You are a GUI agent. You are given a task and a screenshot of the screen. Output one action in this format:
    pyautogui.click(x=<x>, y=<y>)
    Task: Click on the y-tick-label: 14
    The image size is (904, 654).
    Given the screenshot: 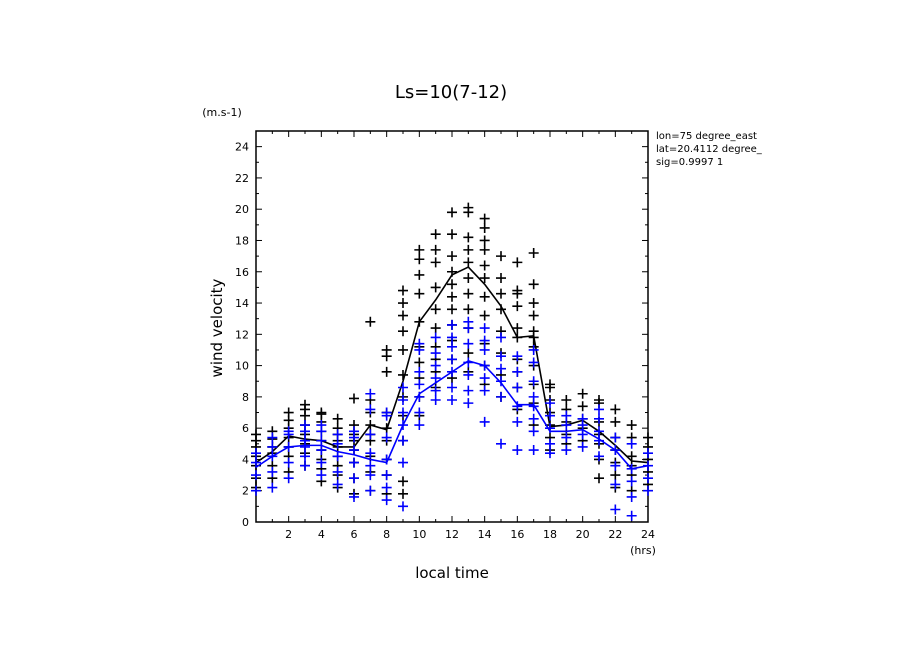 What is the action you would take?
    pyautogui.click(x=242, y=303)
    